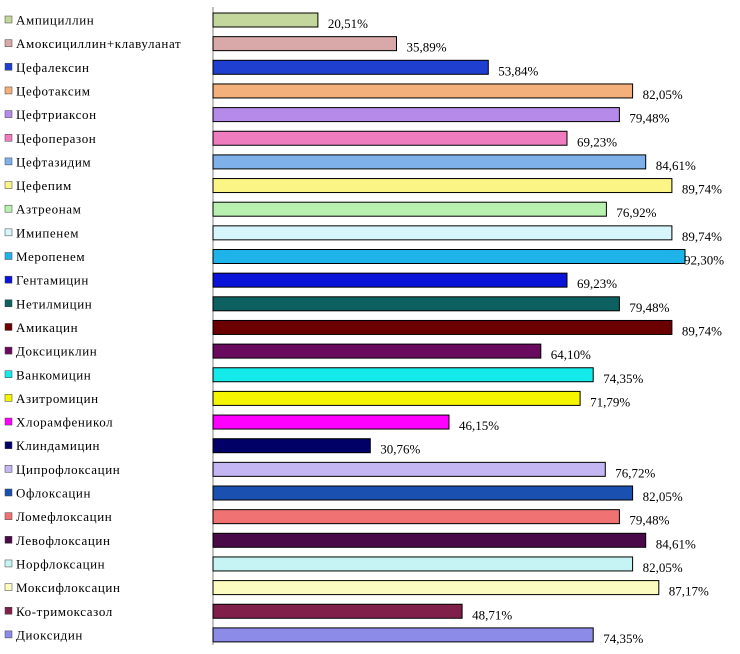  I want to click on category-label: Доксициклин, so click(56, 351).